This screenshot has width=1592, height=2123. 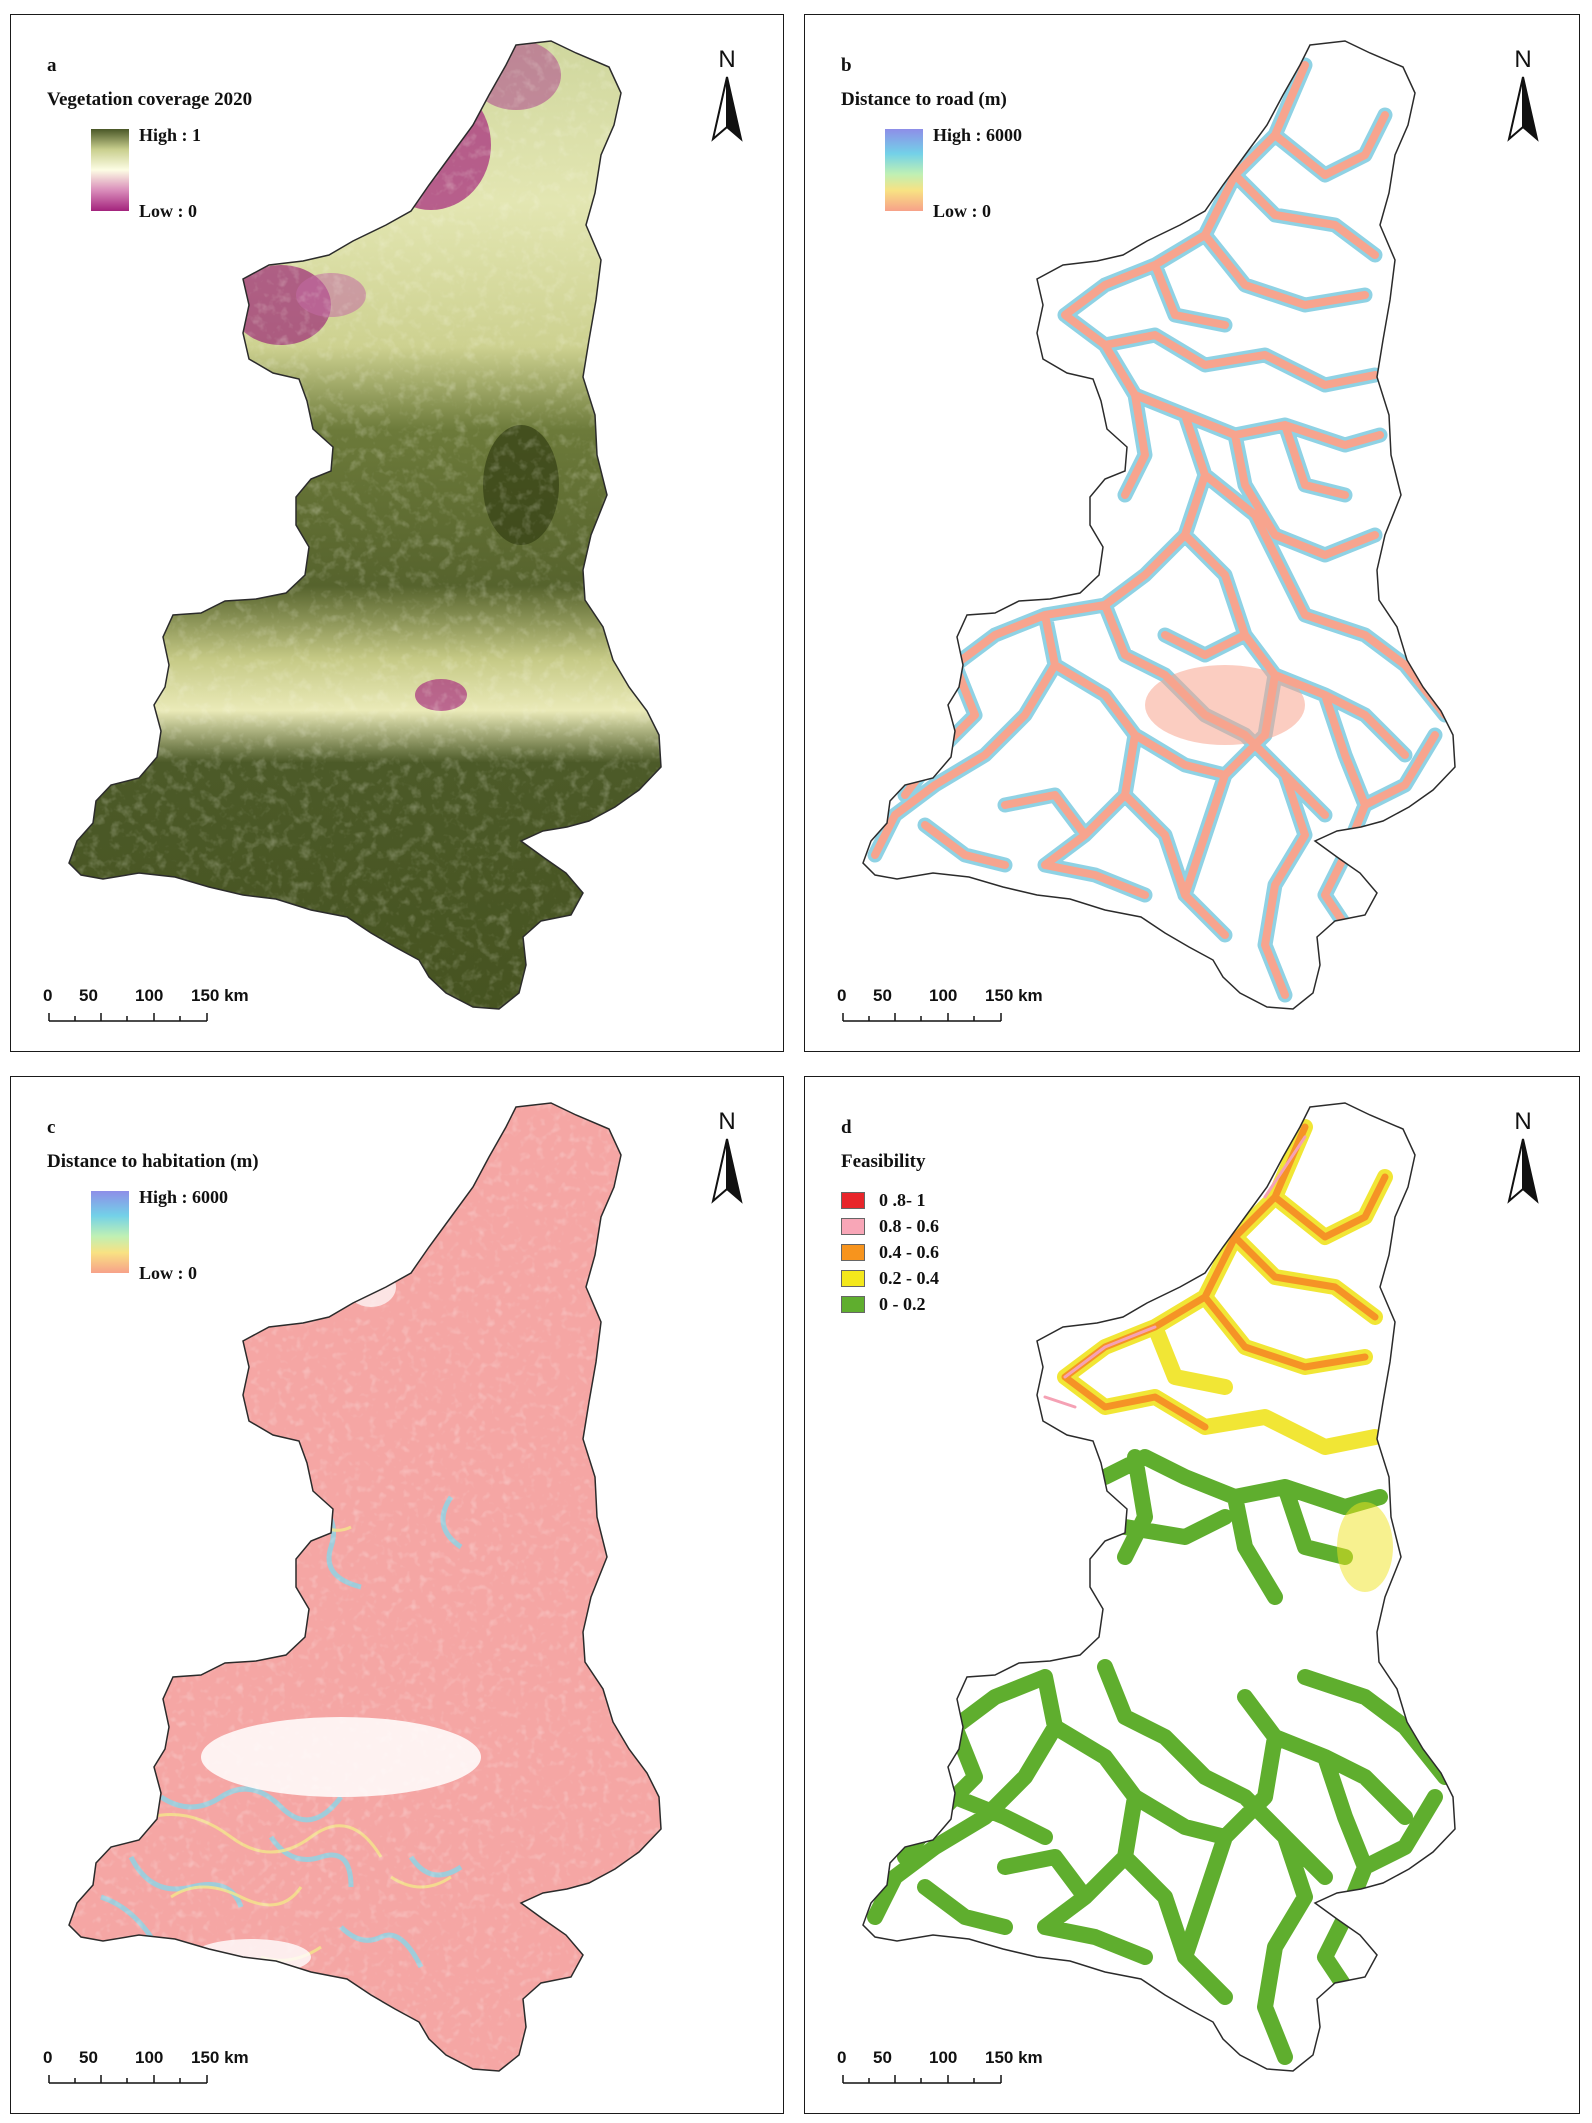 What do you see at coordinates (909, 1251) in the screenshot?
I see `legend-class-label: 0.4 - 0.6` at bounding box center [909, 1251].